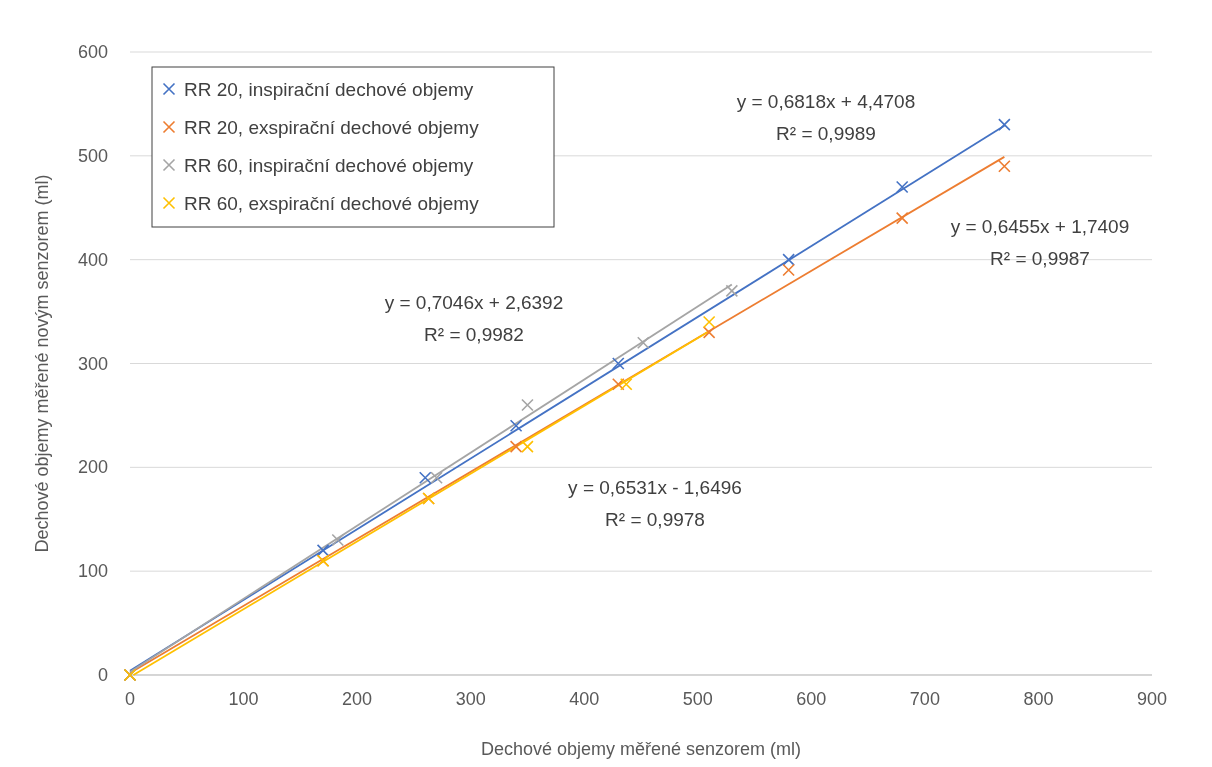  What do you see at coordinates (92, 52) in the screenshot?
I see `y-tick-label: 600` at bounding box center [92, 52].